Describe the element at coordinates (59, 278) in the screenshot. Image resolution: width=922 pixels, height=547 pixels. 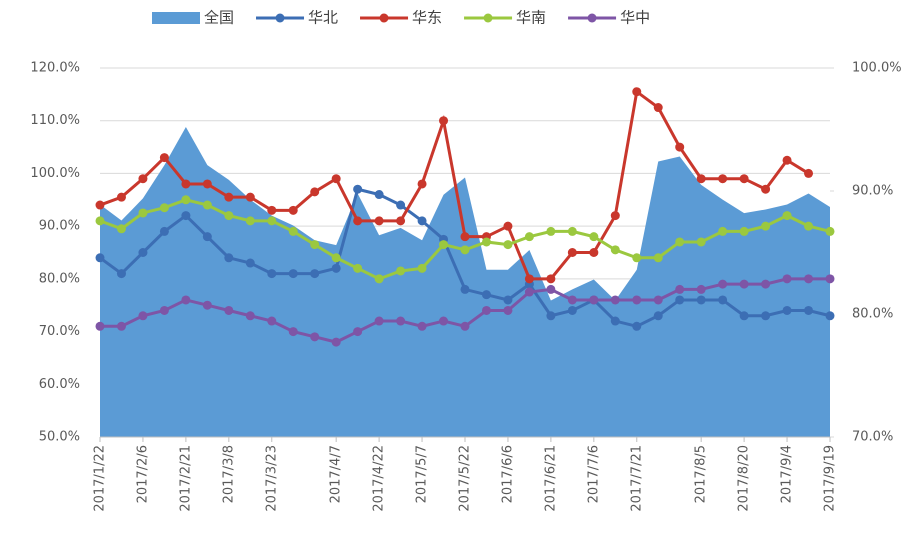
I see `y-tick-label: 80.0%` at that location.